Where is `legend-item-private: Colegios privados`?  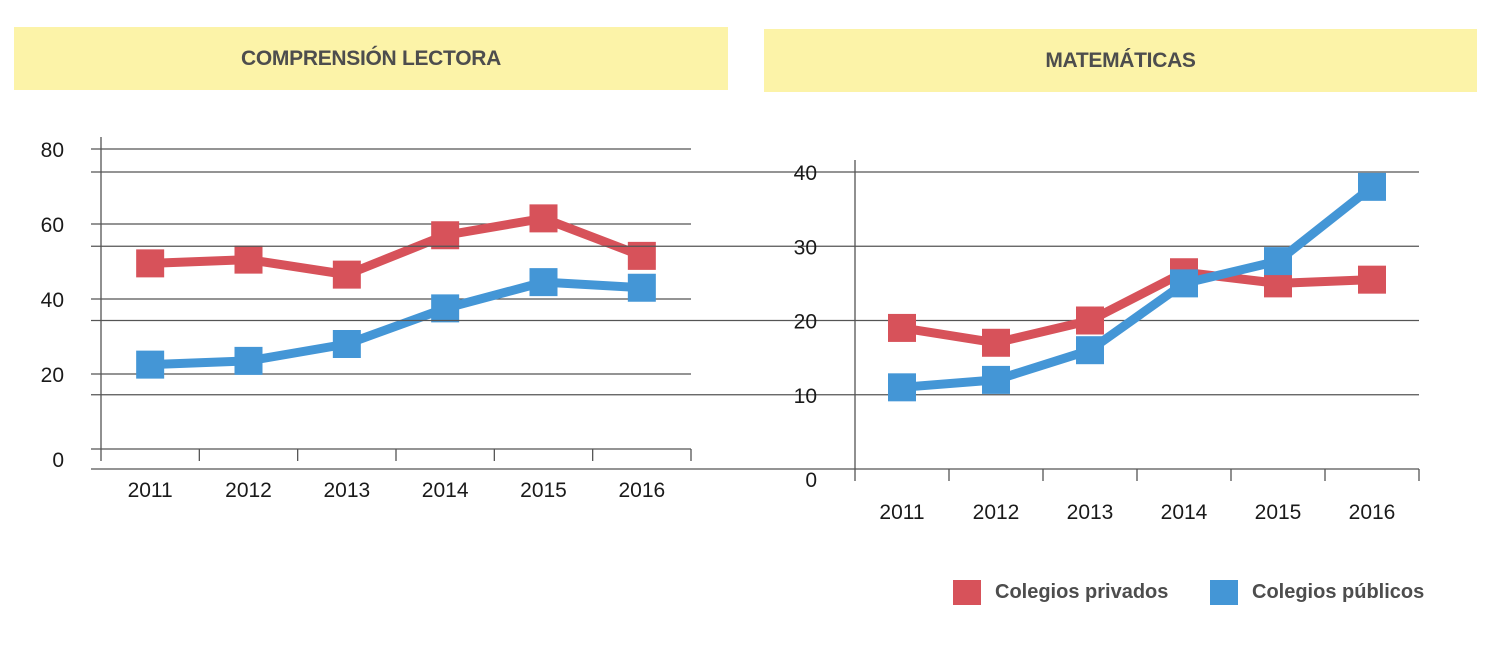
legend-item-private: Colegios privados is located at coordinates (1060, 592).